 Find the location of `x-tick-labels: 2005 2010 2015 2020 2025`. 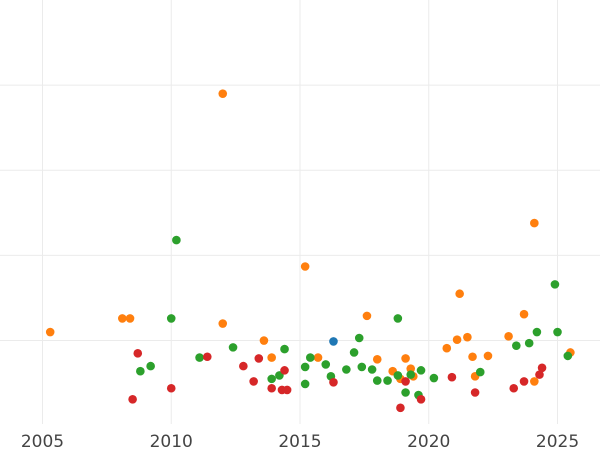

x-tick-labels: 2005 2010 2015 2020 2025 is located at coordinates (300, 441).